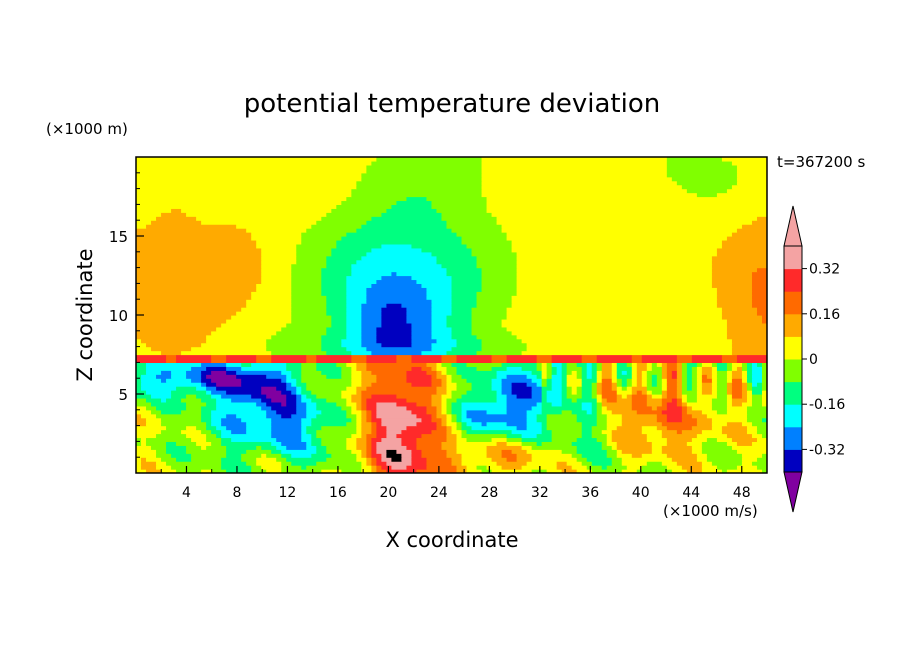 The height and width of the screenshot is (654, 904). I want to click on colorbar-max-arrow, so click(793, 226).